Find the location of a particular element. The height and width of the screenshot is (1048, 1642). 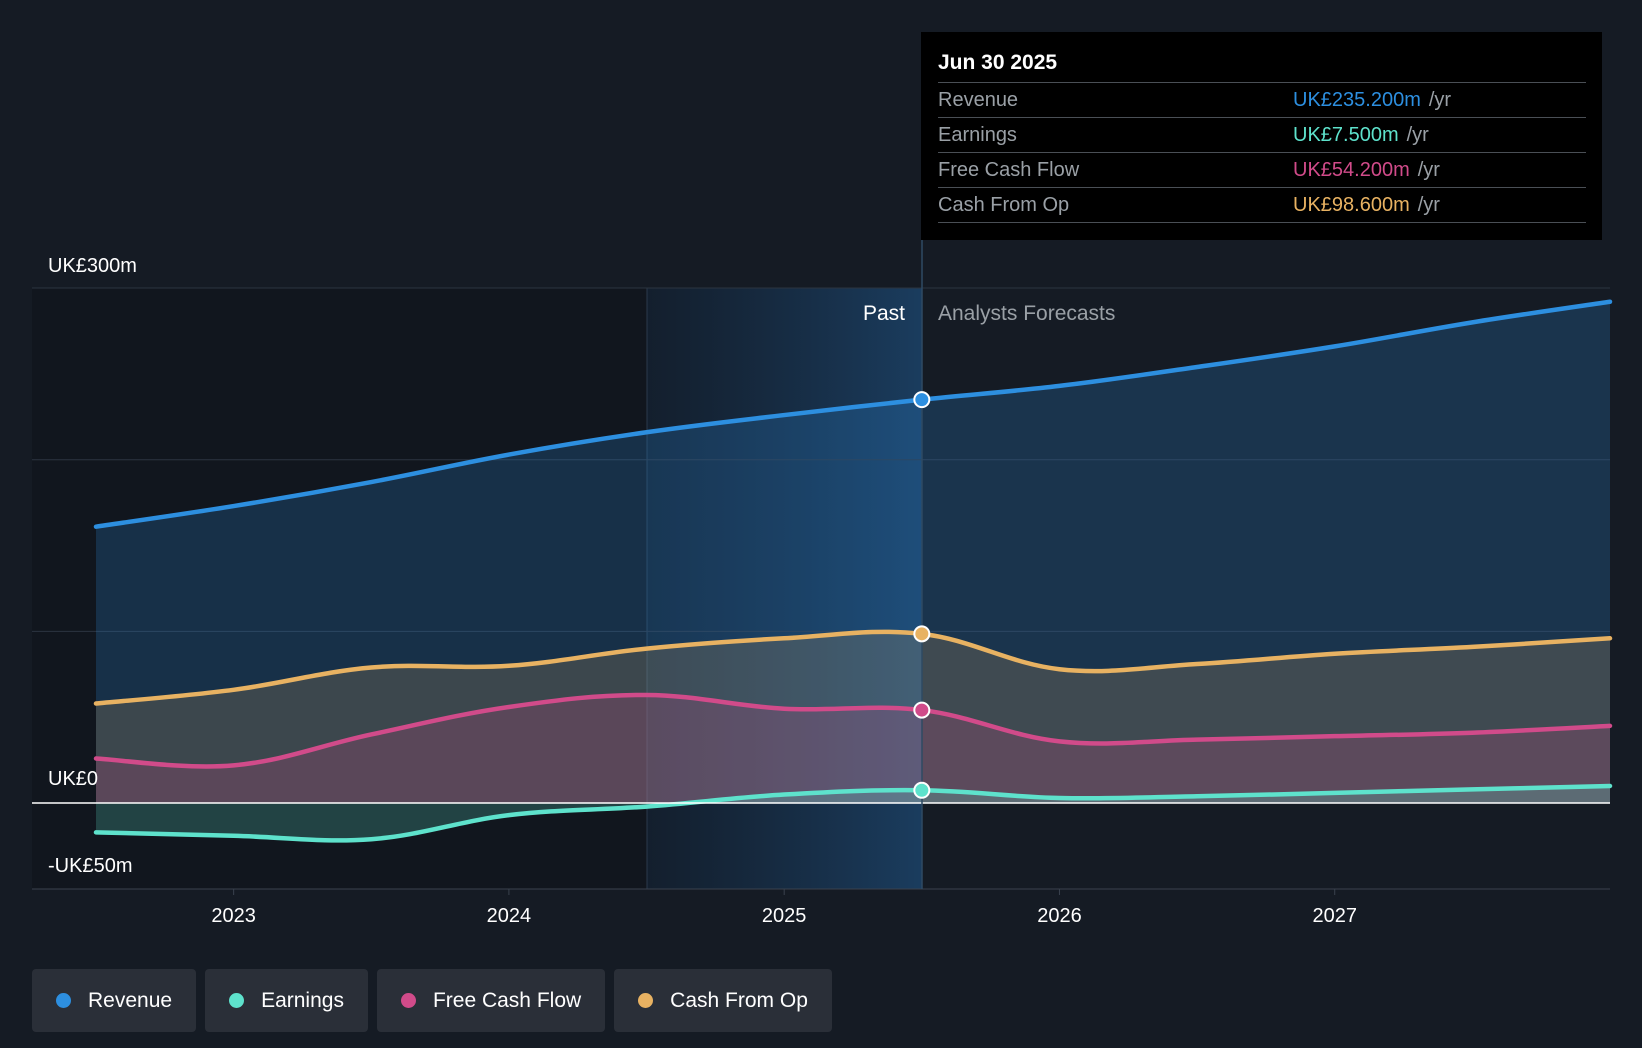

x-axis: 2023 2024 2025 2026 2027 is located at coordinates (784, 908).